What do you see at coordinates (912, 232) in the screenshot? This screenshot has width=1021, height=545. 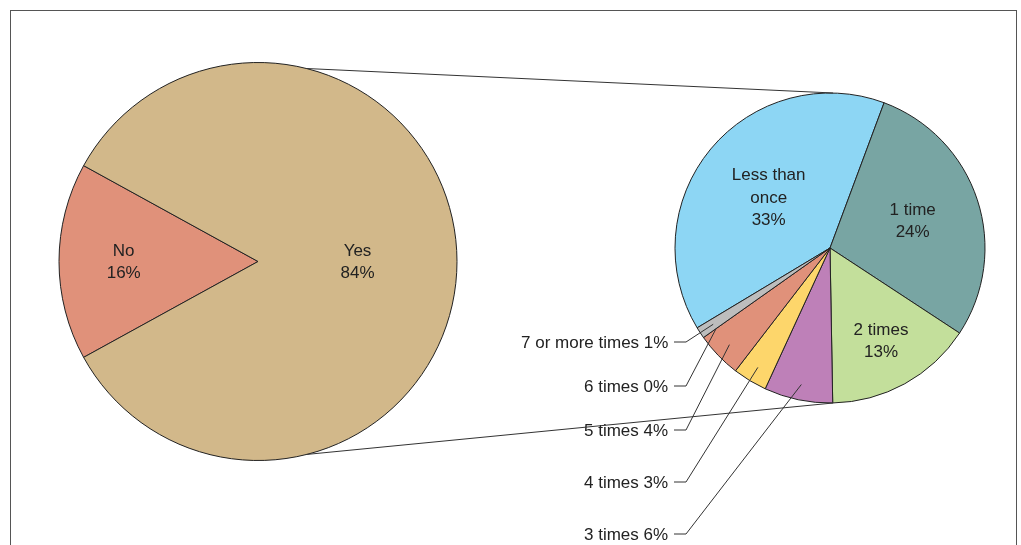 I see `data-label: 24%` at bounding box center [912, 232].